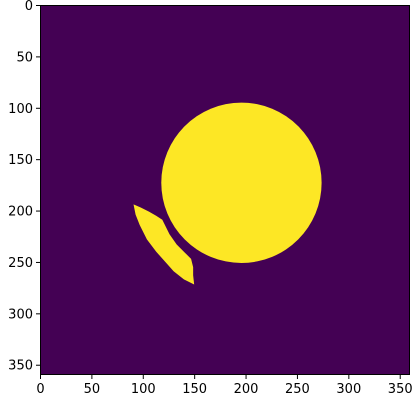 This screenshot has height=400, width=417. Describe the element at coordinates (246, 389) in the screenshot. I see `x-tick-label: 200` at that location.